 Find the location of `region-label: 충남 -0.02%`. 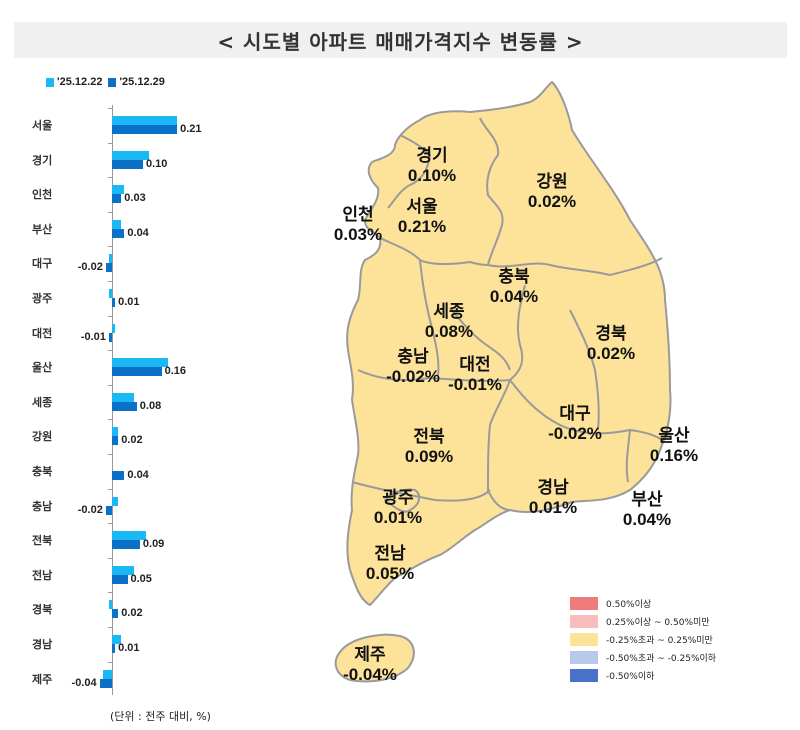

region-label: 충남 -0.02% is located at coordinates (413, 367).